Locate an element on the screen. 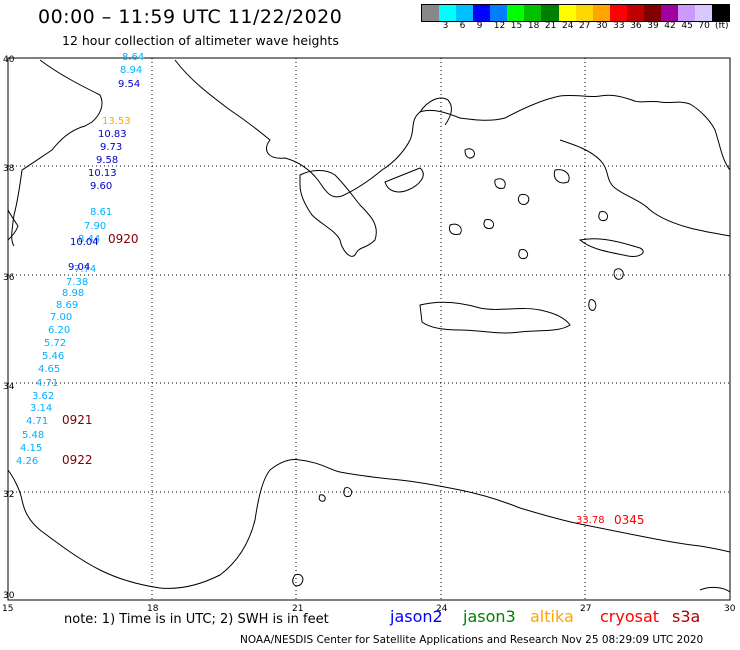 Image resolution: width=740 pixels, height=650 pixels. track-value-jason3: 7.38 is located at coordinates (77, 282).